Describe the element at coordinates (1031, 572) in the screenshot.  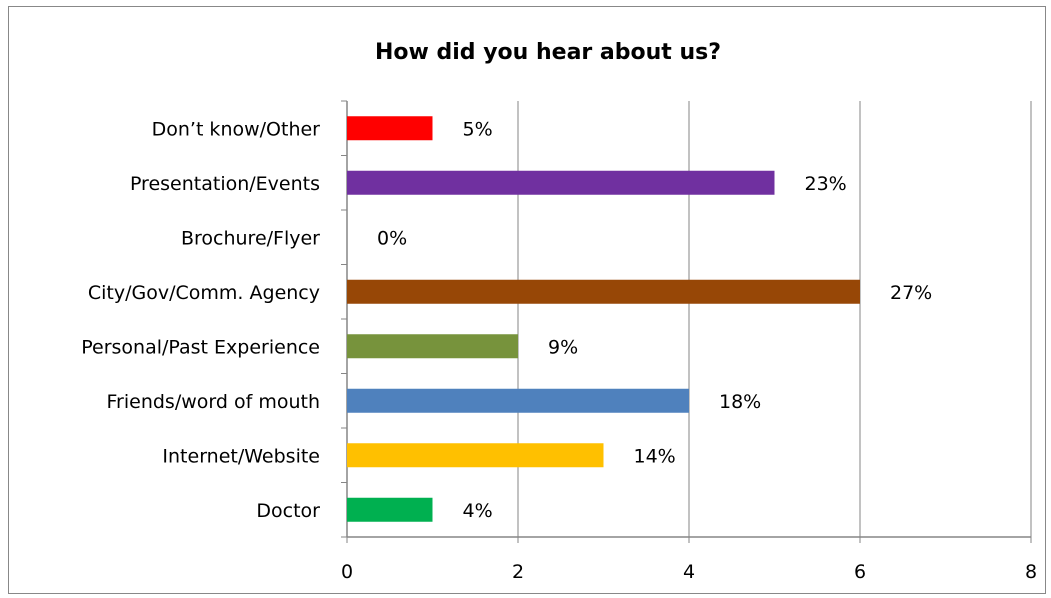
I see `x-tick-label: 8` at that location.